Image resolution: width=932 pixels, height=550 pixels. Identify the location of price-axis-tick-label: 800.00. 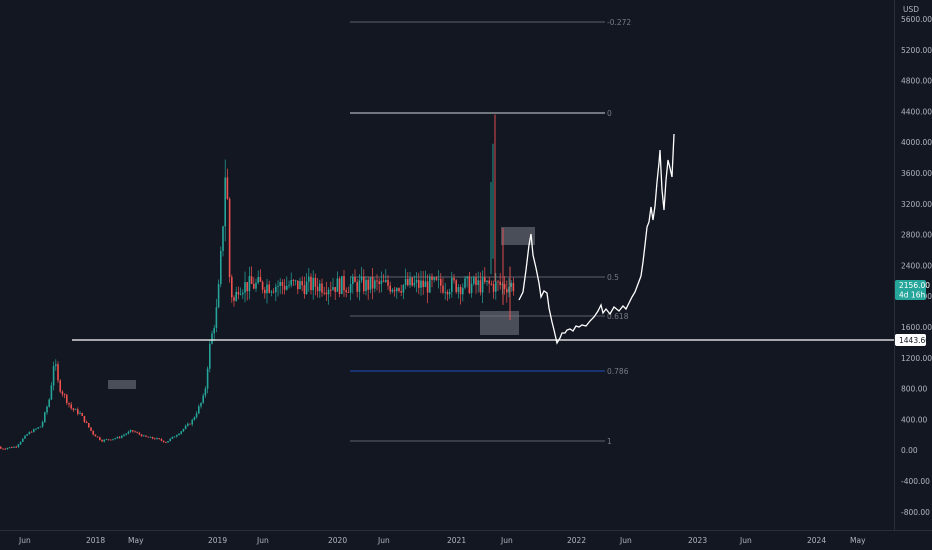
(914, 389).